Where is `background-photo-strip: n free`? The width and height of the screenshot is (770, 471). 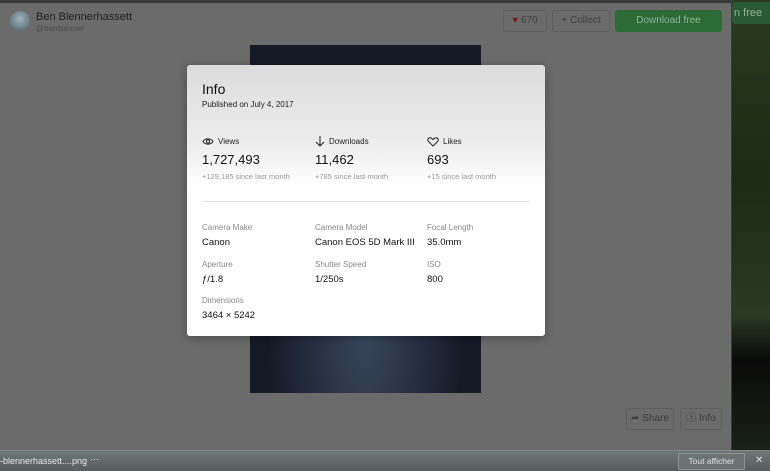 background-photo-strip: n free is located at coordinates (751, 225).